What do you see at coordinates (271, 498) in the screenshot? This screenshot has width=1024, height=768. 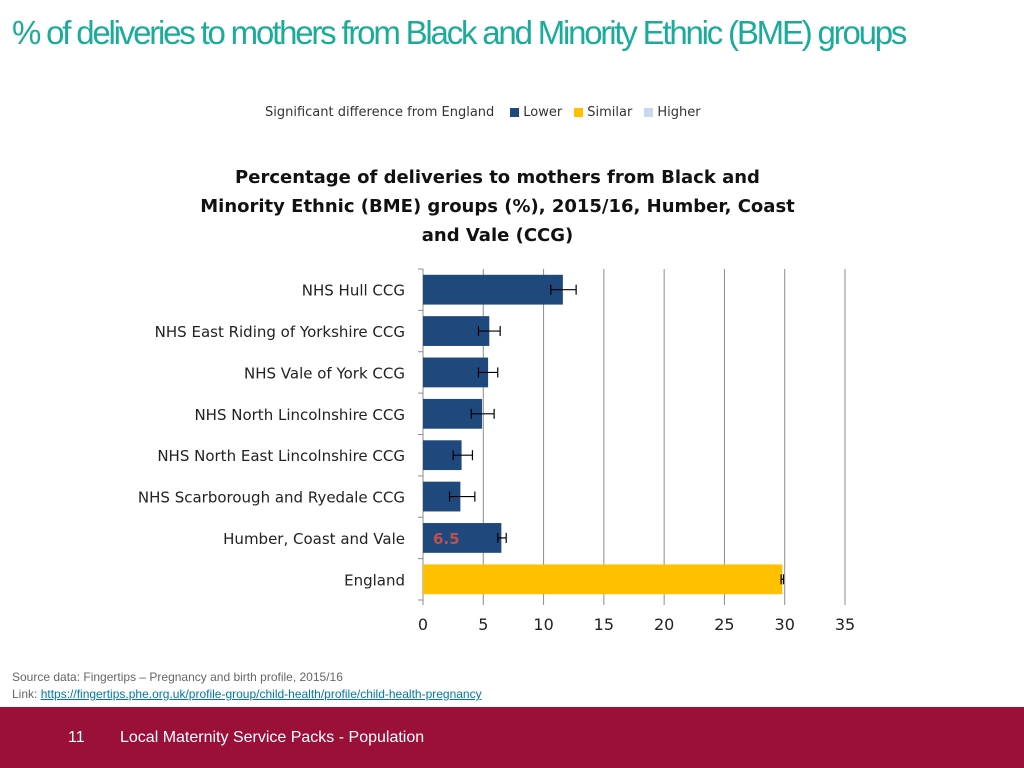 I see `category-label: NHS Scarborough and Ryedale CCG` at bounding box center [271, 498].